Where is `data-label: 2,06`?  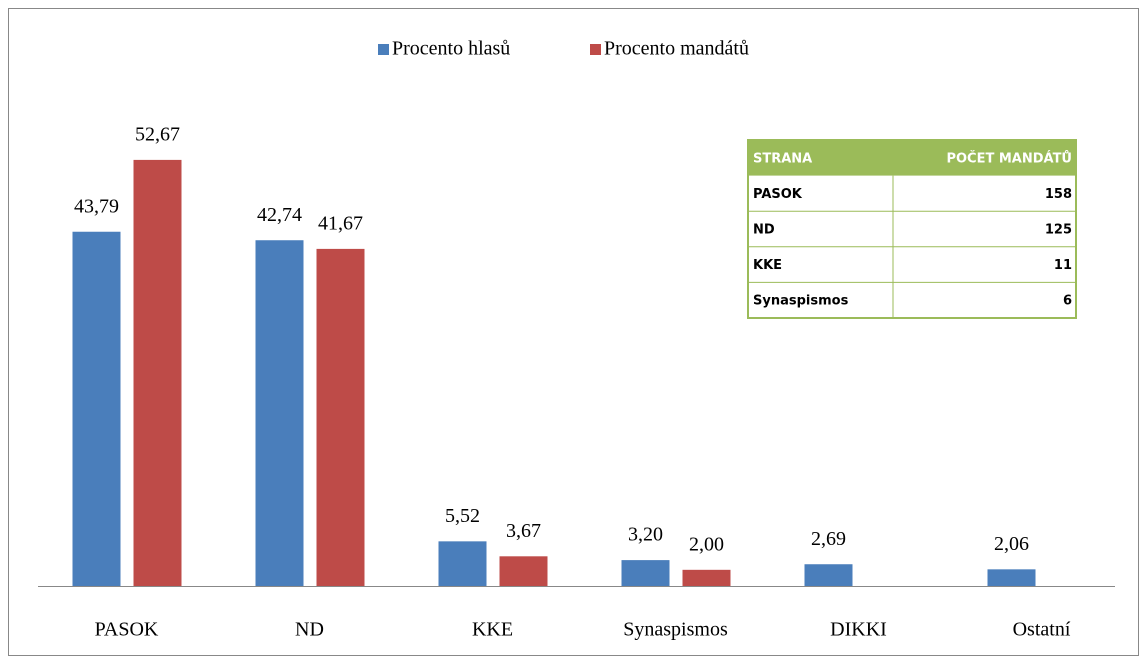
data-label: 2,06 is located at coordinates (1011, 544).